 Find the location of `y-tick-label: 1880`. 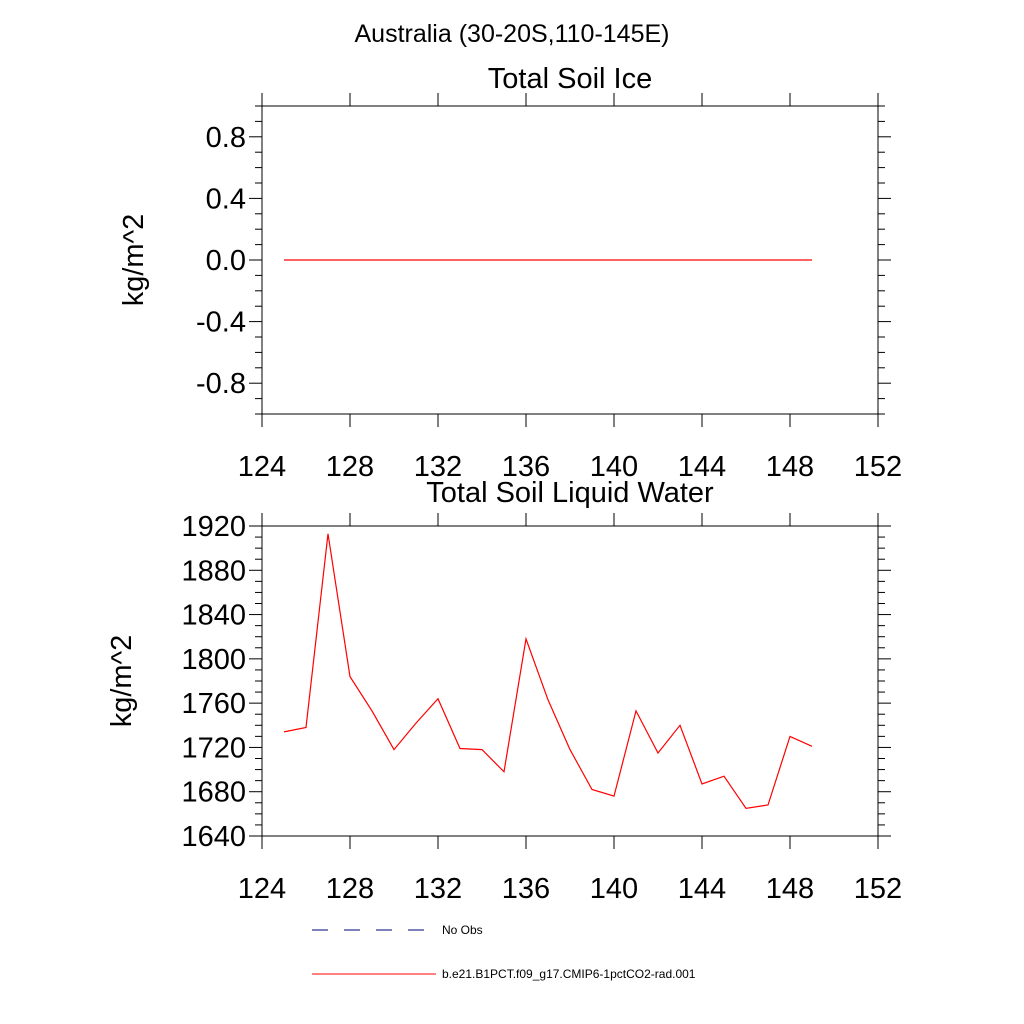

y-tick-label: 1880 is located at coordinates (213, 571).